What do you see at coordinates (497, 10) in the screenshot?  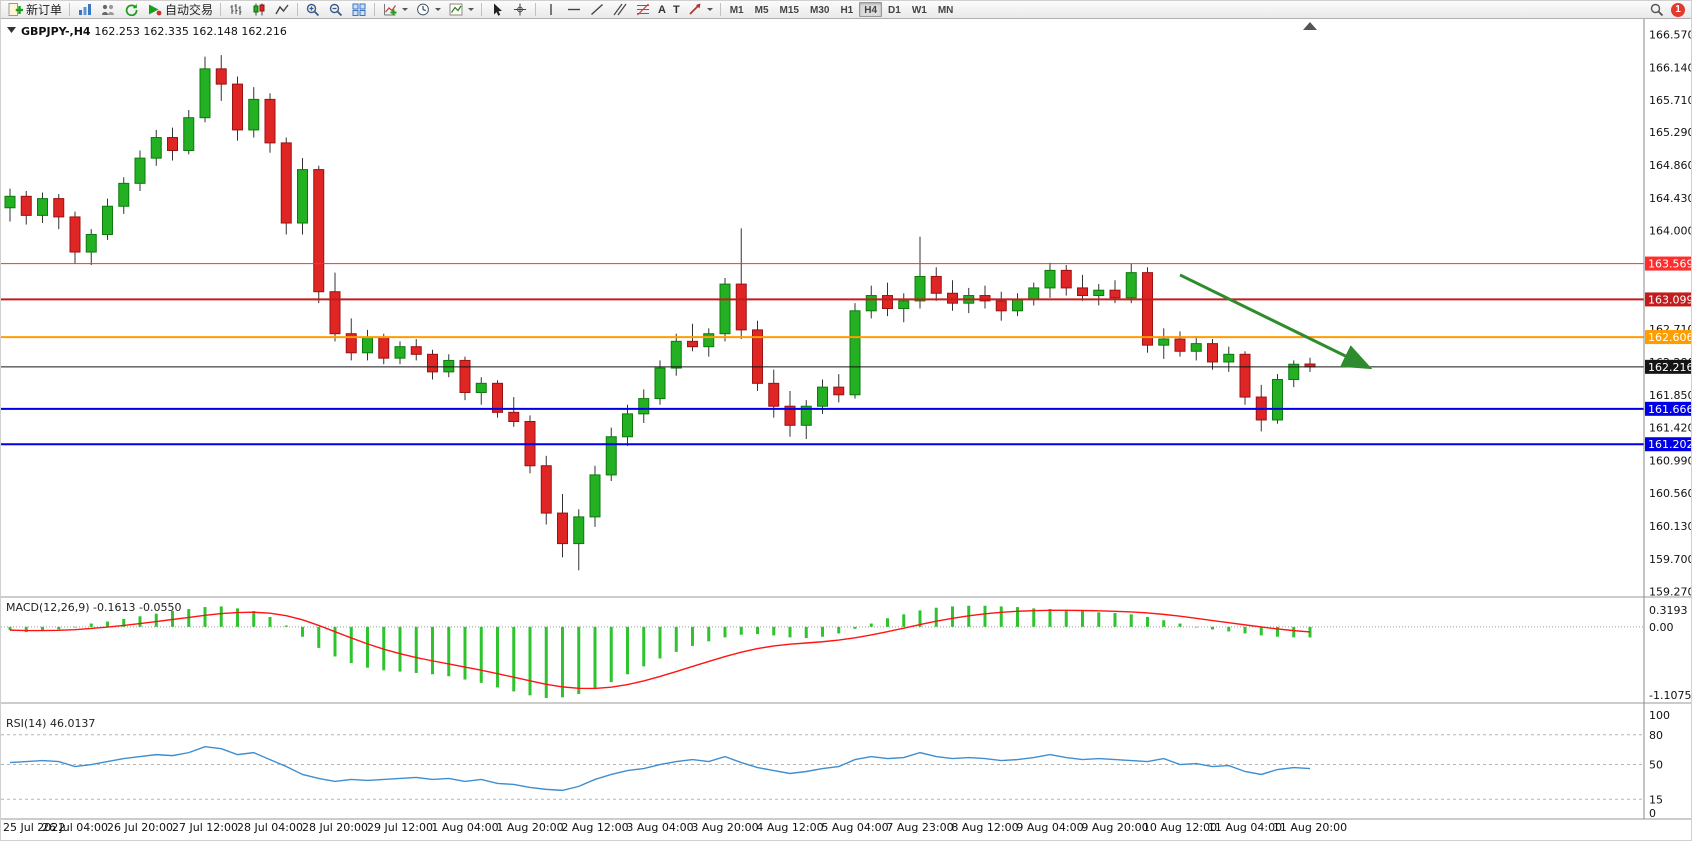 I see `cursor-tool-button` at bounding box center [497, 10].